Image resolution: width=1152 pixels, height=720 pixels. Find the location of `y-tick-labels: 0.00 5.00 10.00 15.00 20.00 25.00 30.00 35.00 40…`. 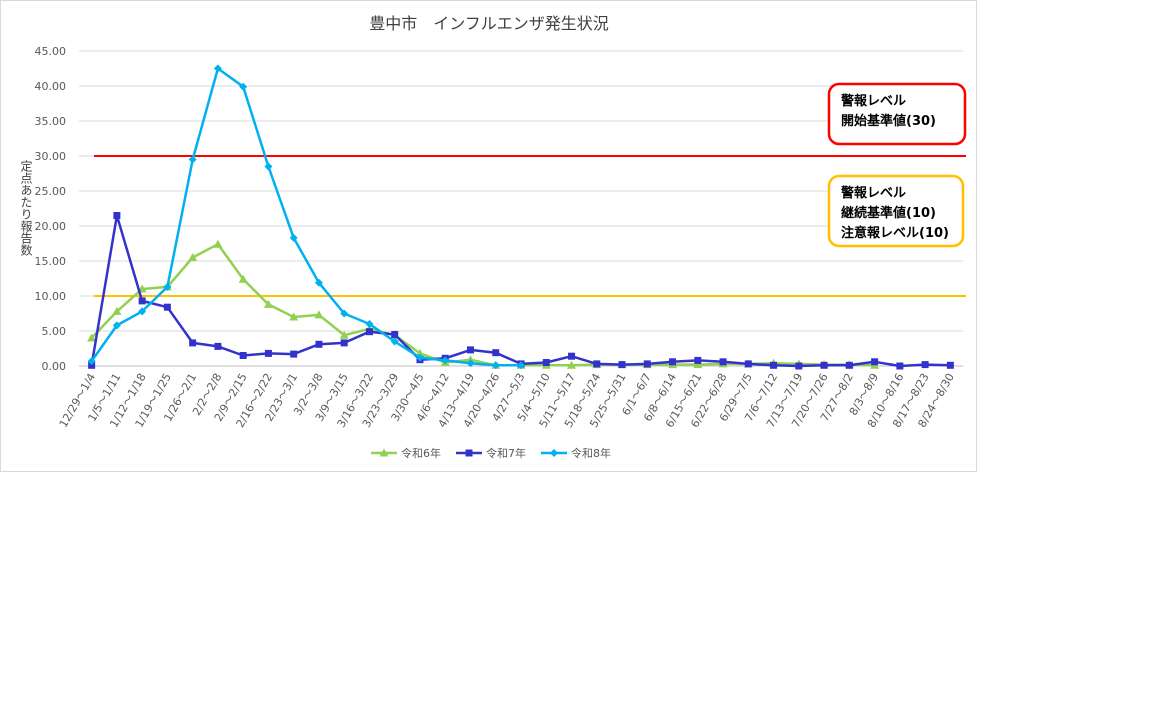

y-tick-labels: 0.00 5.00 10.00 15.00 20.00 25.00 30.00 35.00 40… is located at coordinates (51, 209).